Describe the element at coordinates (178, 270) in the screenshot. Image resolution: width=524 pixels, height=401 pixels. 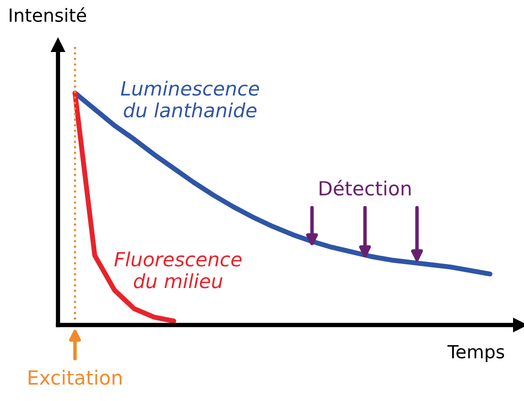
I see `series-label: Fluorescence du milieu` at that location.